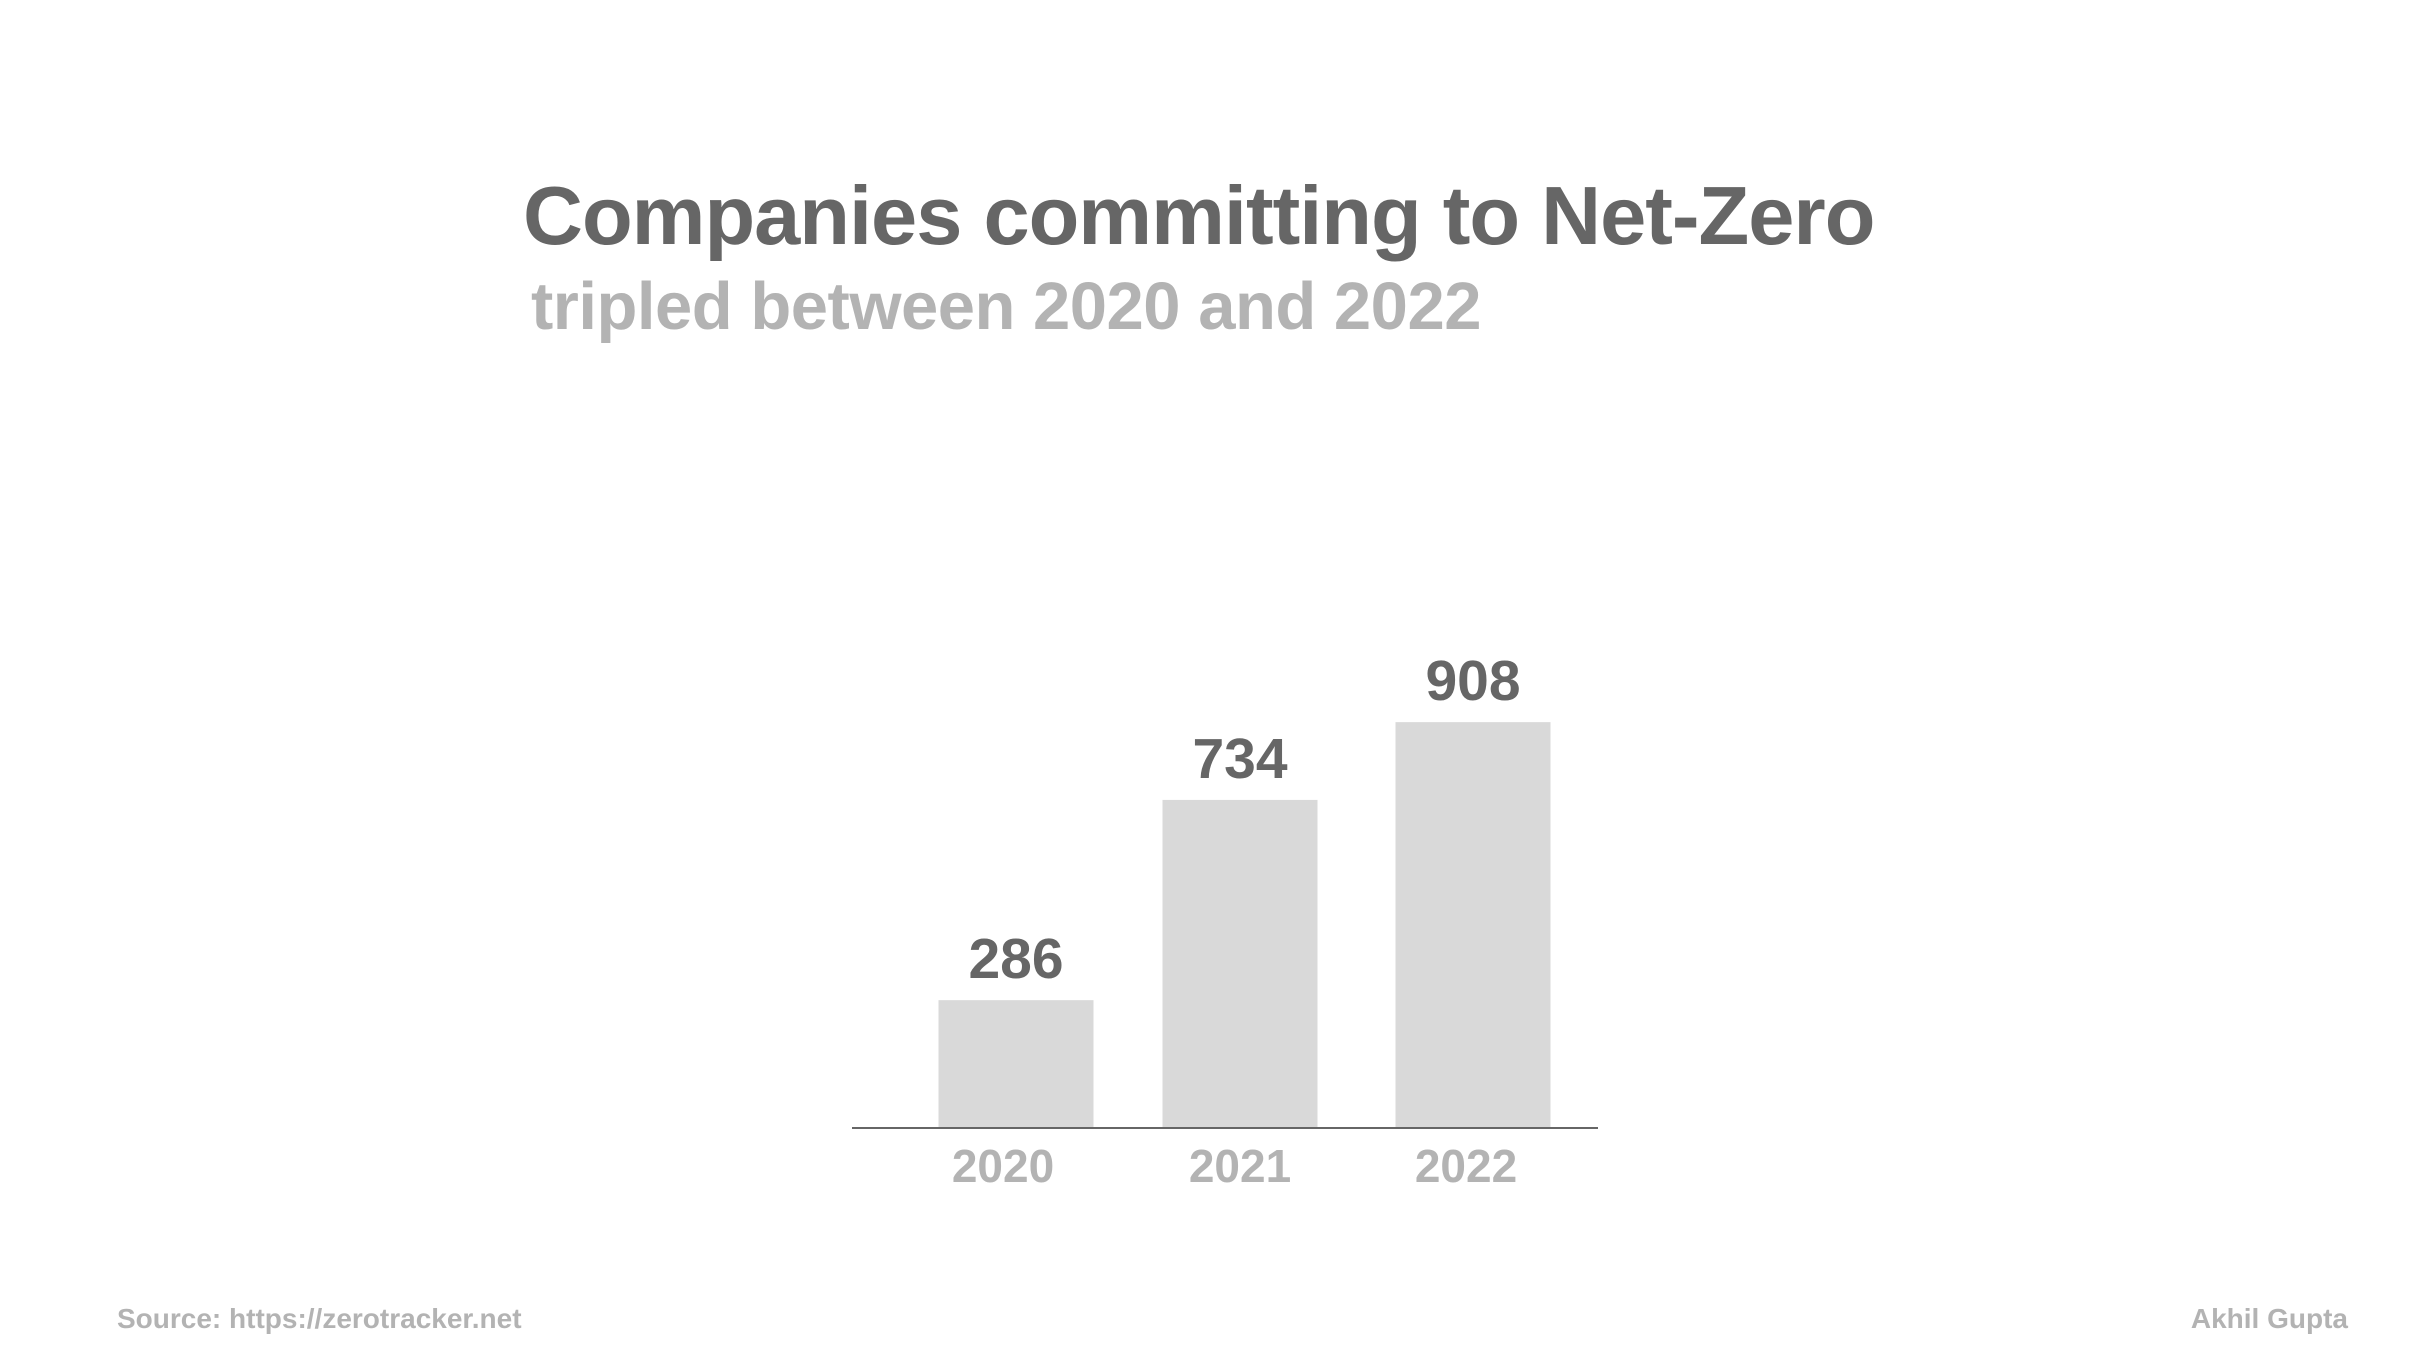 This screenshot has height=1364, width=2434. I want to click on bars-group: 286 2020 734 2021 908 2022, so click(1244, 920).